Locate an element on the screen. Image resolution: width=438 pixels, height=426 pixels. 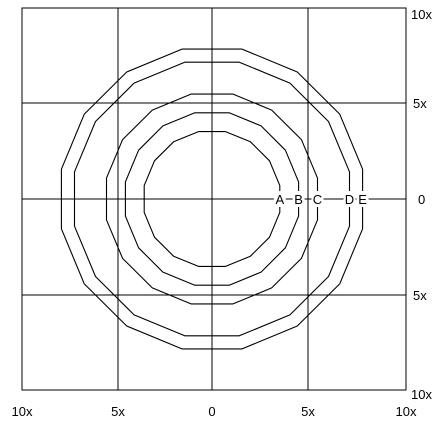
curve-label-bg-e is located at coordinates (362, 199).